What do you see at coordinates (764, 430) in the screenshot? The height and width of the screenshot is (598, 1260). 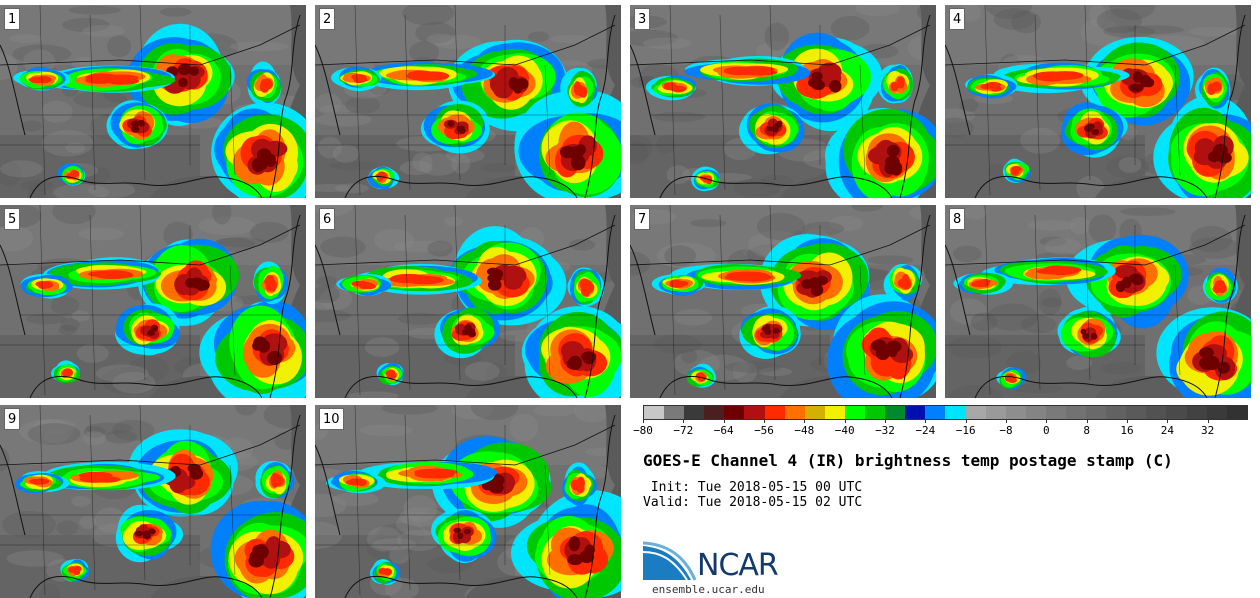 I see `colorbar-tick-label: −56` at bounding box center [764, 430].